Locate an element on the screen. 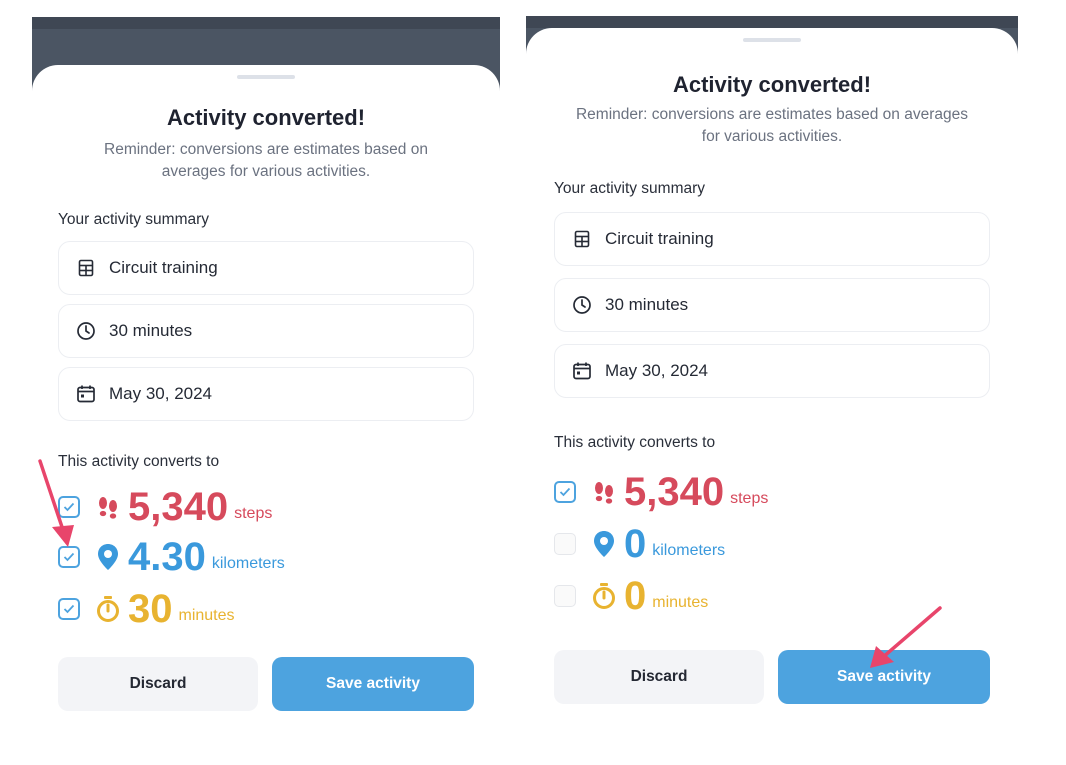  minutes-value: 30 is located at coordinates (150, 609).